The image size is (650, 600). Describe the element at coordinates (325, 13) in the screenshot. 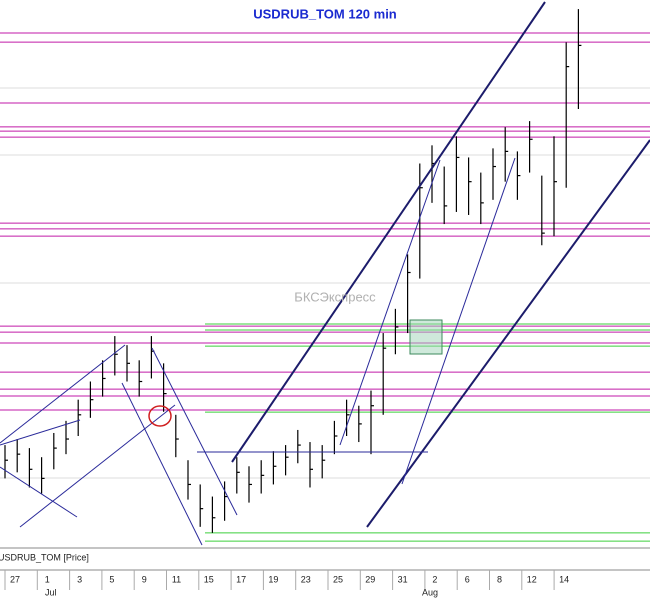

I see `chart-title: USDRUB_TOM 120 min` at that location.